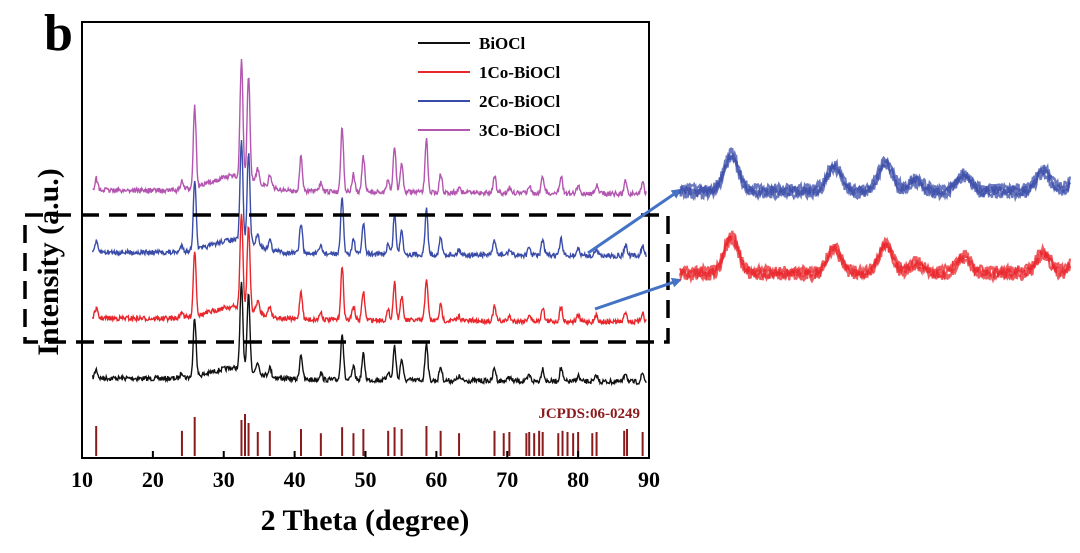 The width and height of the screenshot is (1080, 553). What do you see at coordinates (520, 101) in the screenshot?
I see `legend-entry-2: 2Co-BiOCl` at bounding box center [520, 101].